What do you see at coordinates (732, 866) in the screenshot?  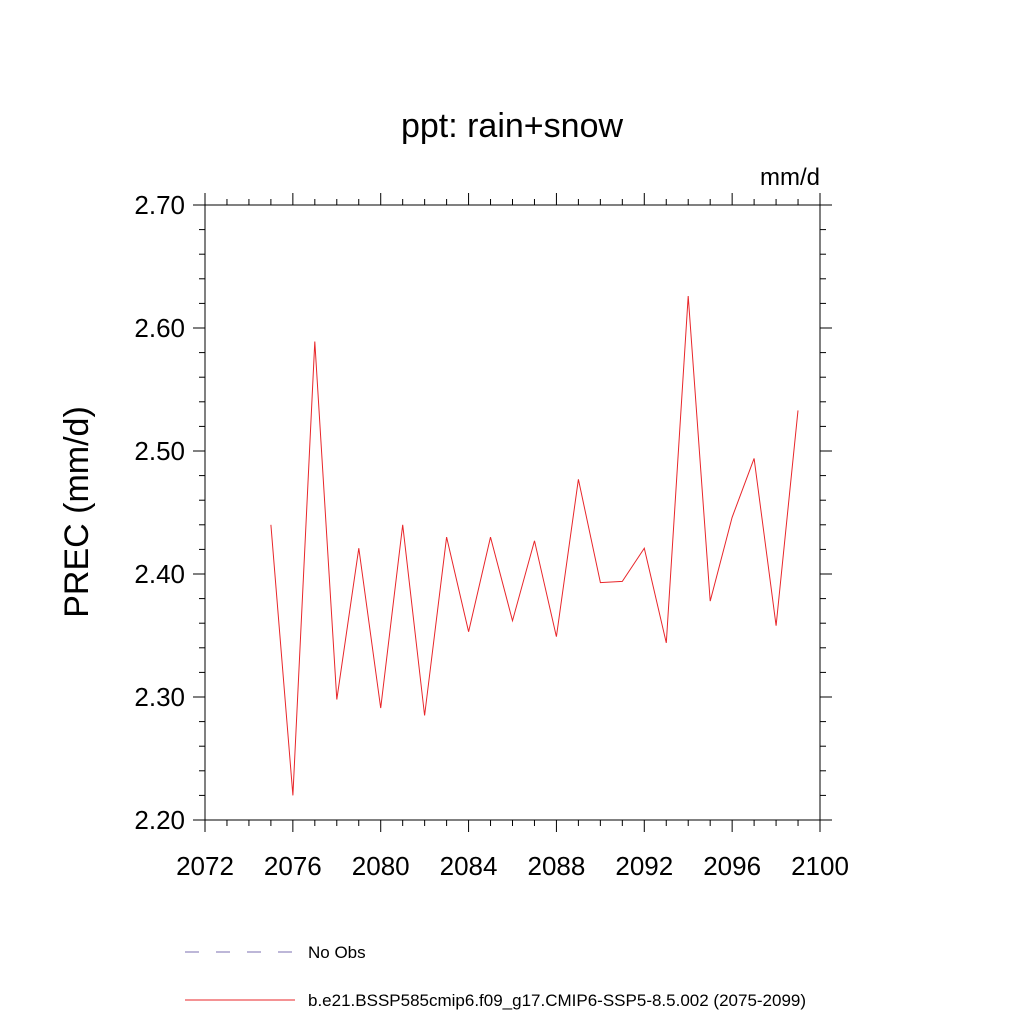 I see `x-tick-label: 2096` at bounding box center [732, 866].